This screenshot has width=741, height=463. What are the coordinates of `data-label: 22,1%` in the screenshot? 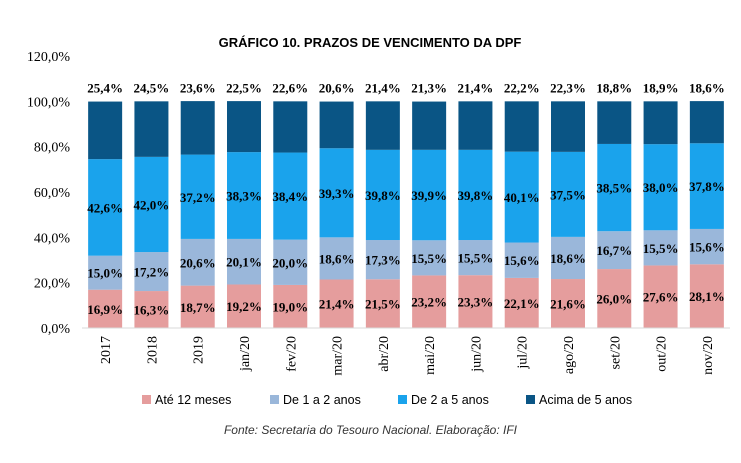 It's located at (522, 303).